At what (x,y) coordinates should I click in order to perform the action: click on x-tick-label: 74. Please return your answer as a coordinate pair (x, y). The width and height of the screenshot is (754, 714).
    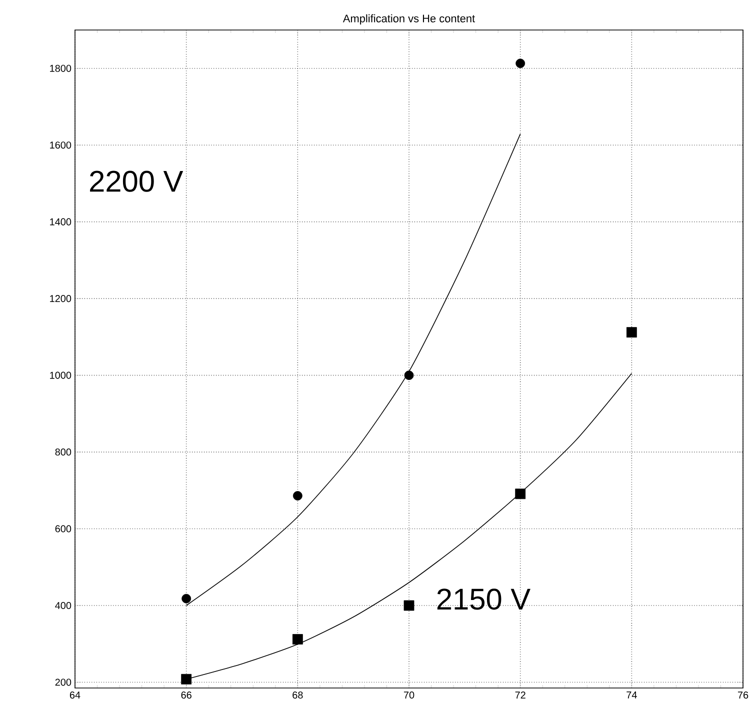
    Looking at the image, I should click on (631, 695).